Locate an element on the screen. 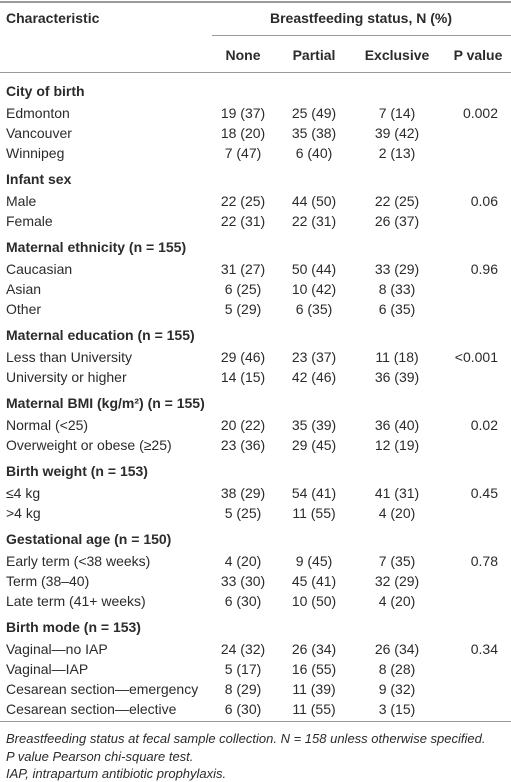  cell-value: 6 (35) is located at coordinates (397, 309).